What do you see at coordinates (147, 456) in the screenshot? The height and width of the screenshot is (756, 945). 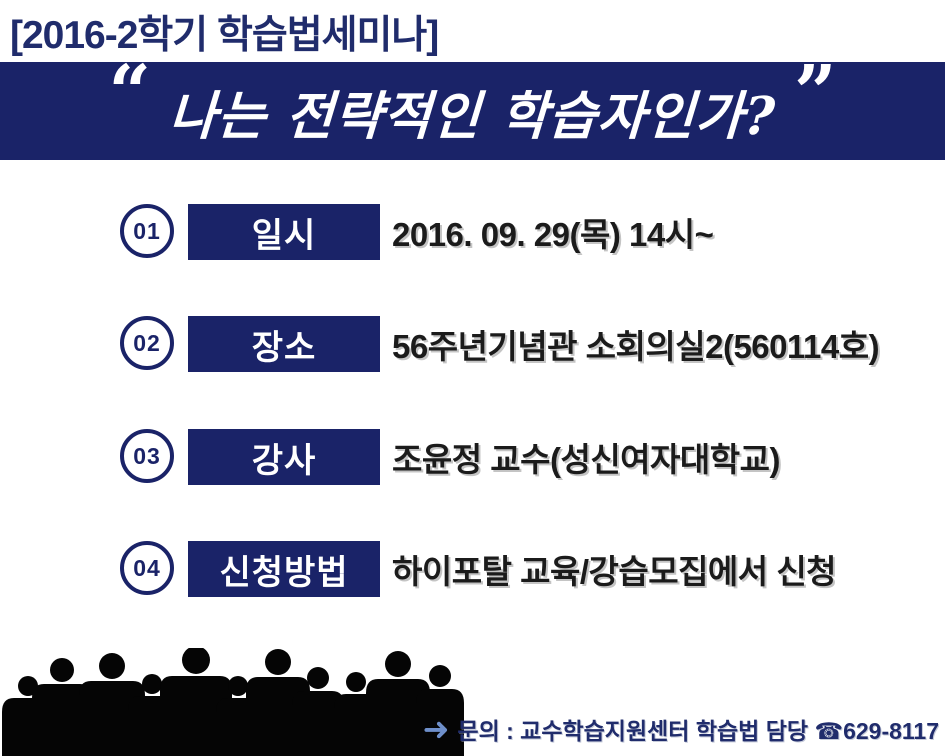 I see `item-number-badge: 03` at bounding box center [147, 456].